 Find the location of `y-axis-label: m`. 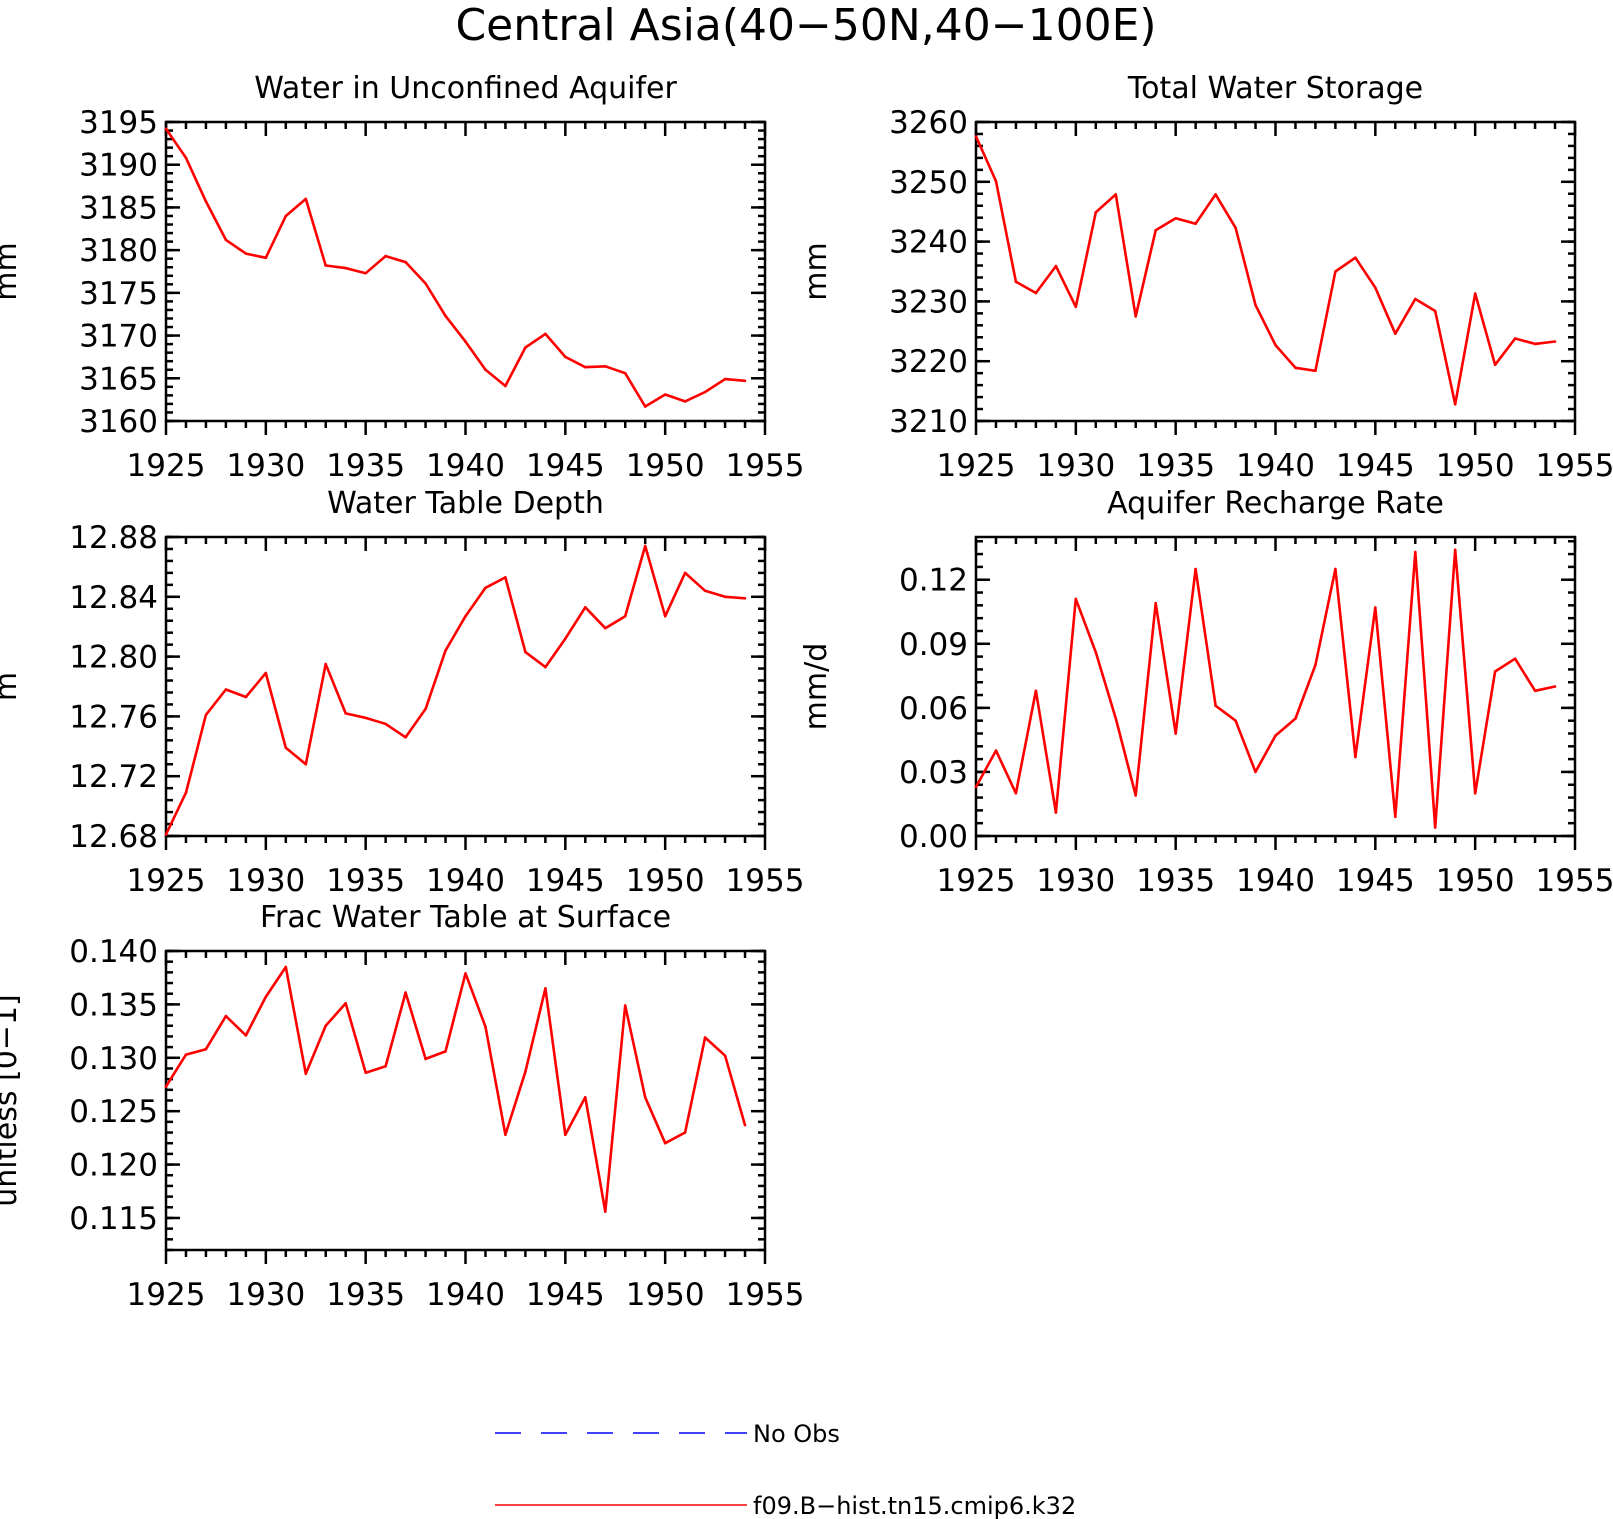

y-axis-label: m is located at coordinates (12, 686).